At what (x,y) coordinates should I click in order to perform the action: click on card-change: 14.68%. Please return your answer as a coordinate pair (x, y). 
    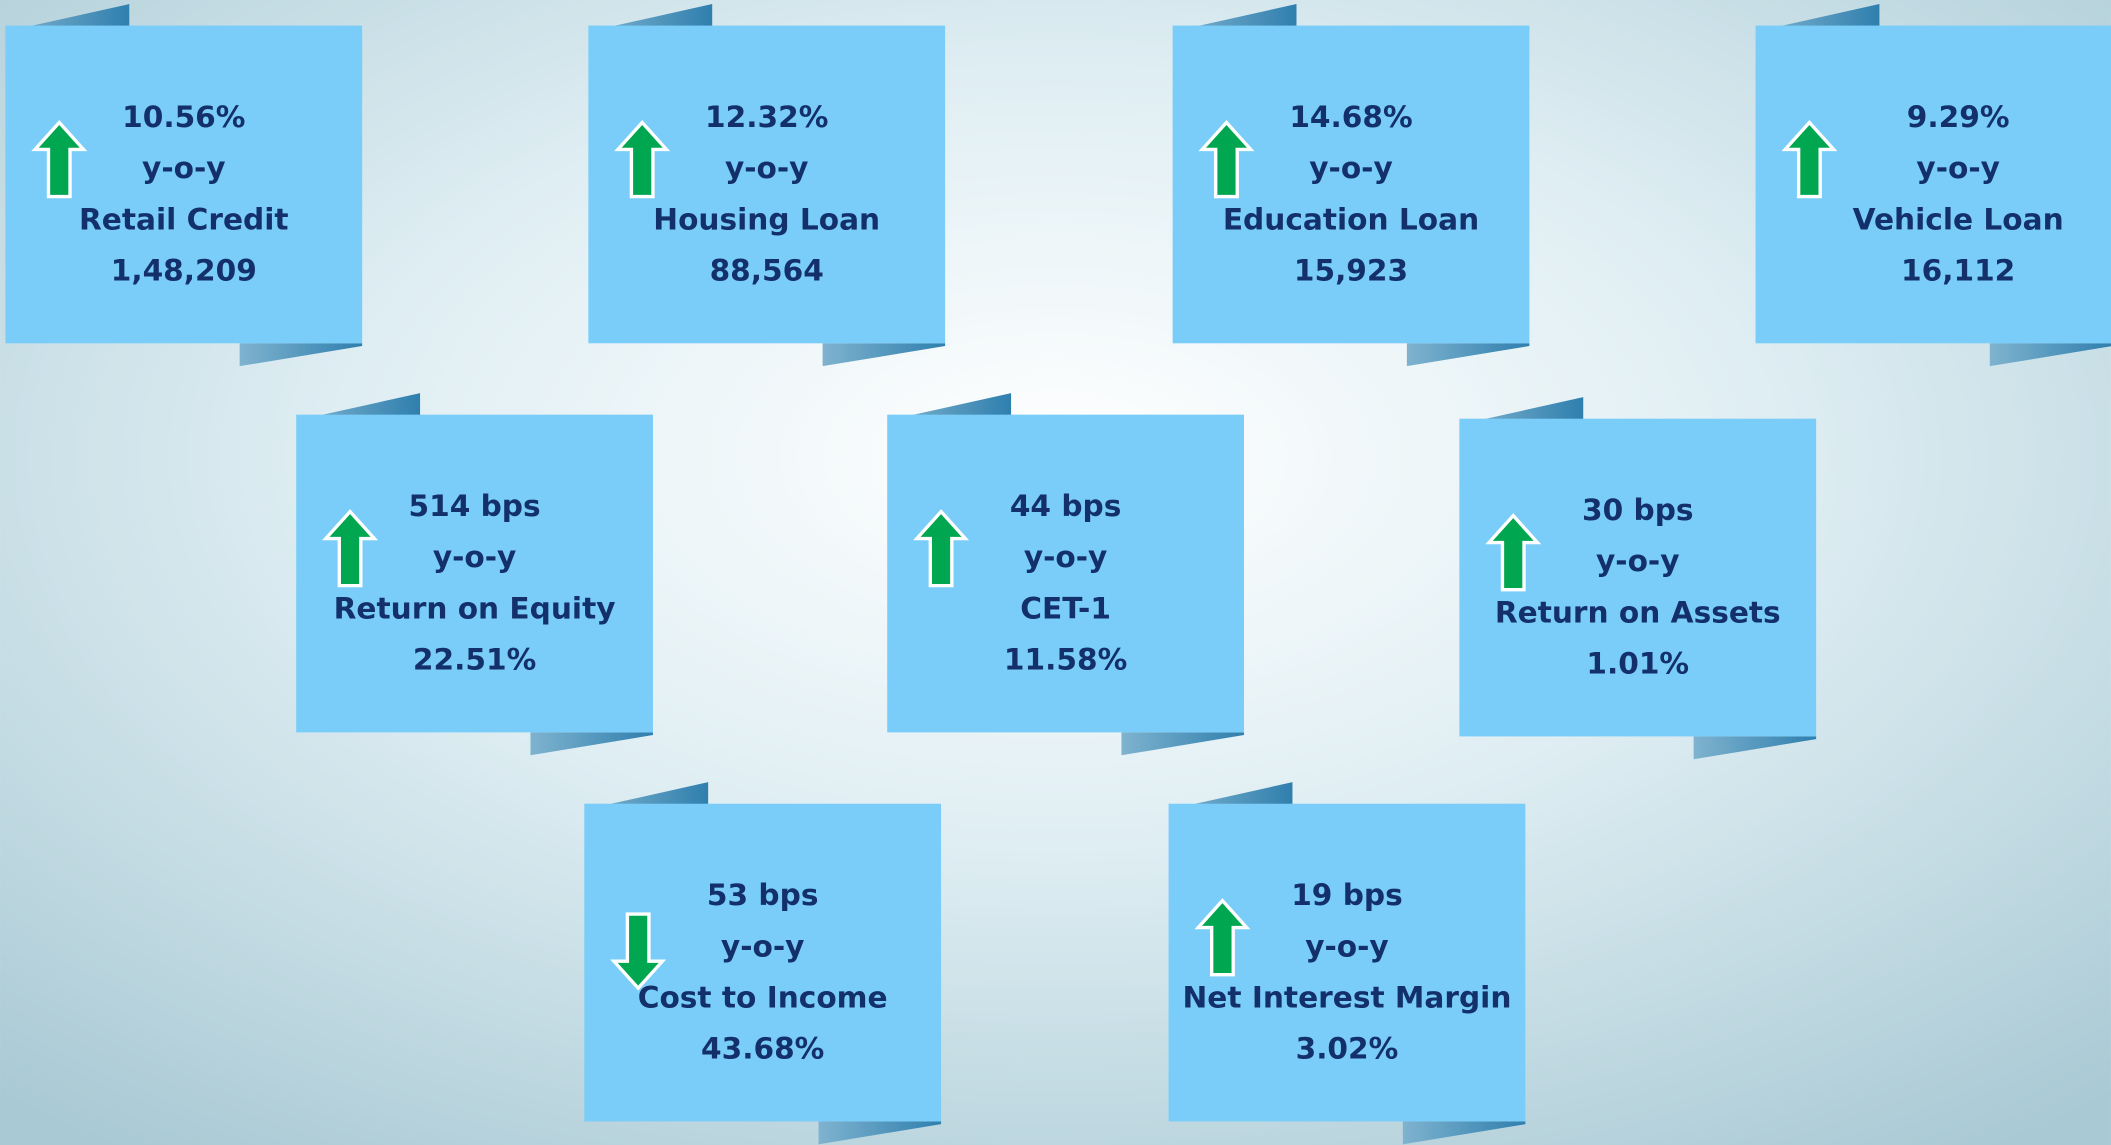
    Looking at the image, I should click on (1350, 117).